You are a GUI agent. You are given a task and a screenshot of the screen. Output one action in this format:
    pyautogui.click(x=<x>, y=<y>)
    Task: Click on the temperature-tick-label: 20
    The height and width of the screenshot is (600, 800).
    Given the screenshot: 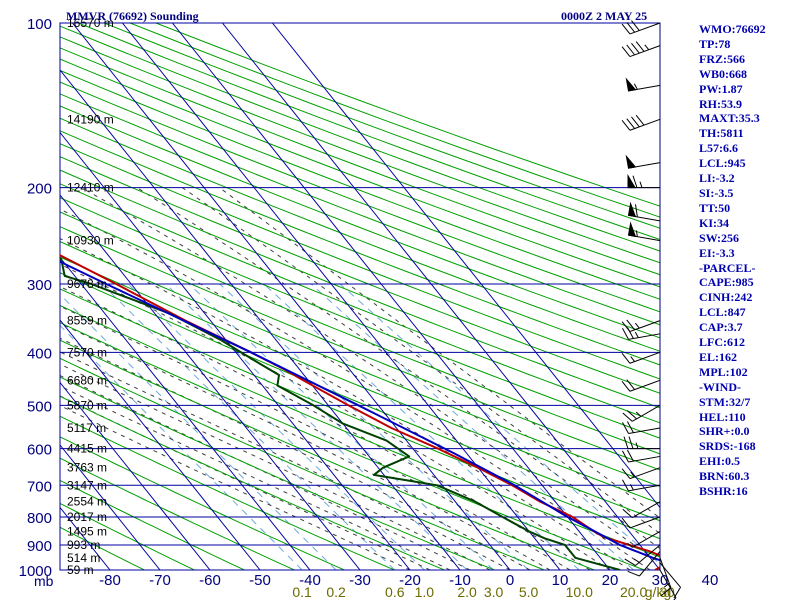 What is the action you would take?
    pyautogui.click(x=610, y=580)
    